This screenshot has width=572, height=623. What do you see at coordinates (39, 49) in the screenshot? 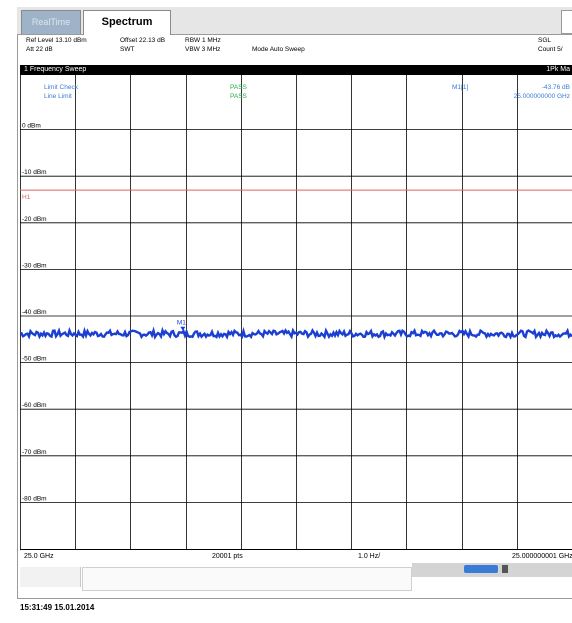
I see `att: Att 22 dB` at bounding box center [39, 49].